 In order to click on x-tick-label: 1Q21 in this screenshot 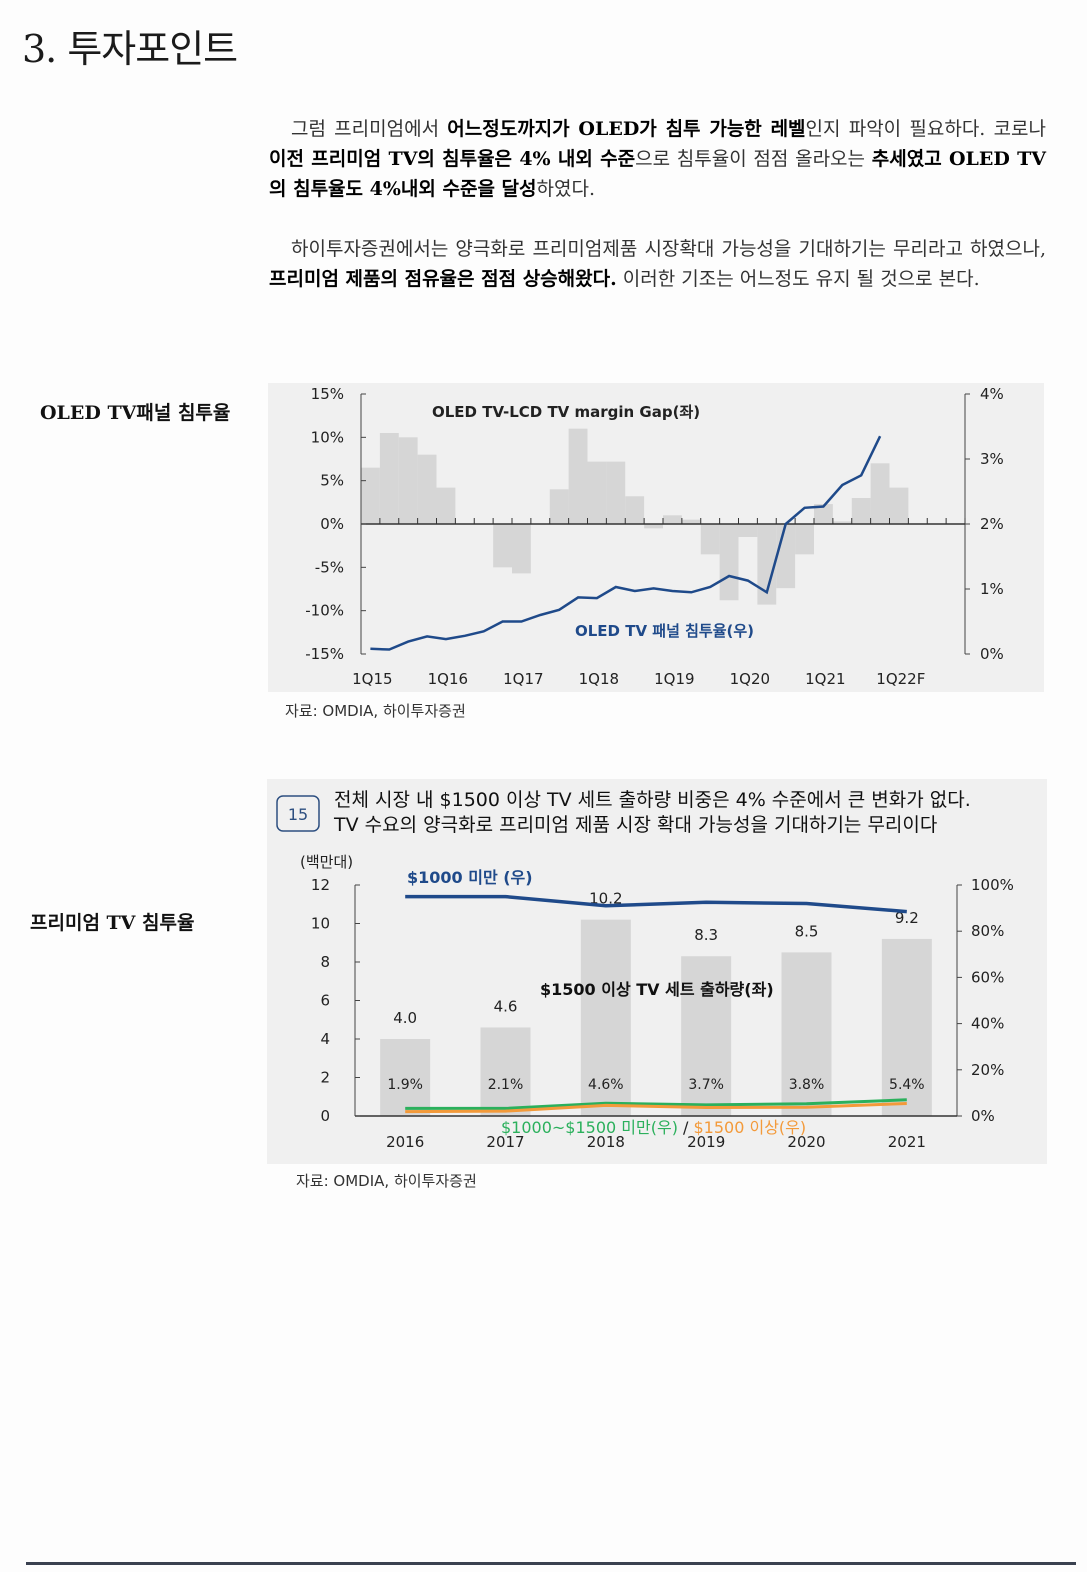, I will do `click(825, 679)`.